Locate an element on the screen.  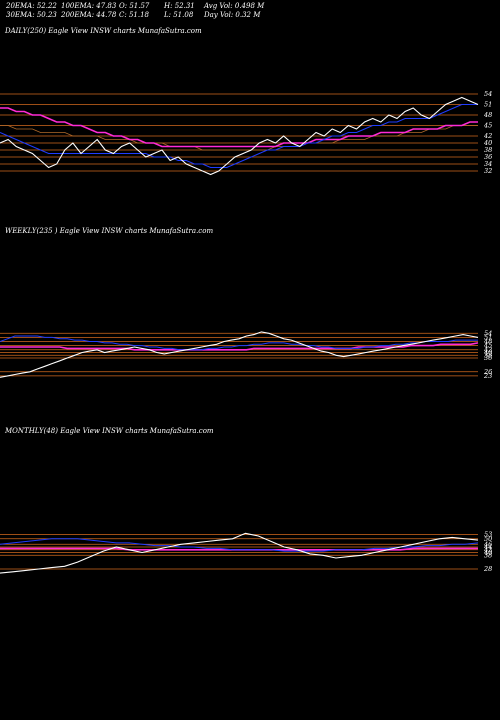
header-stat: Day Vol: 0.32 M is located at coordinates (232, 15).